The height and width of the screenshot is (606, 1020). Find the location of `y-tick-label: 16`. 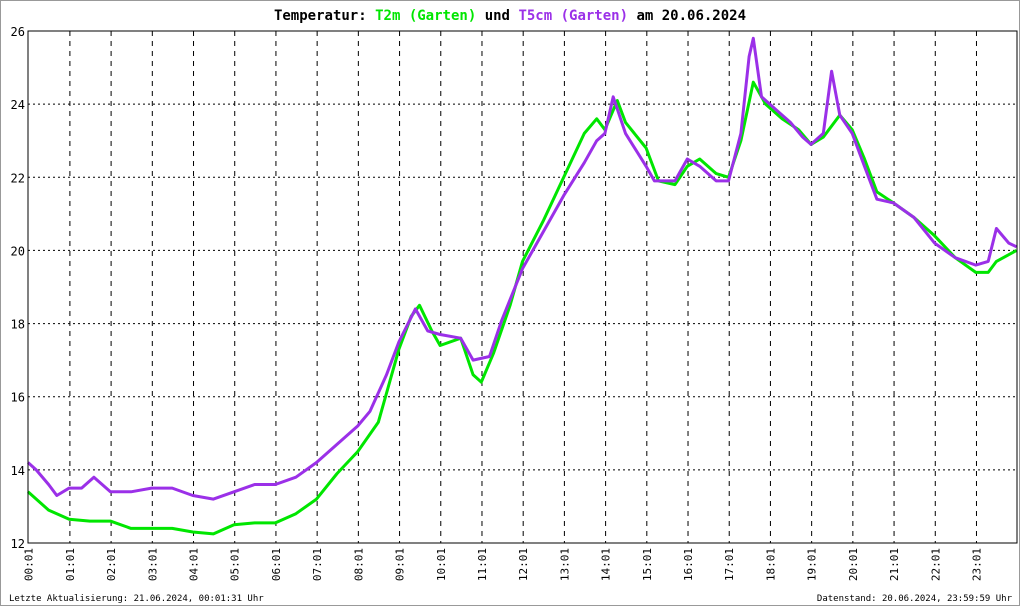

y-tick-label: 16 is located at coordinates (18, 398).